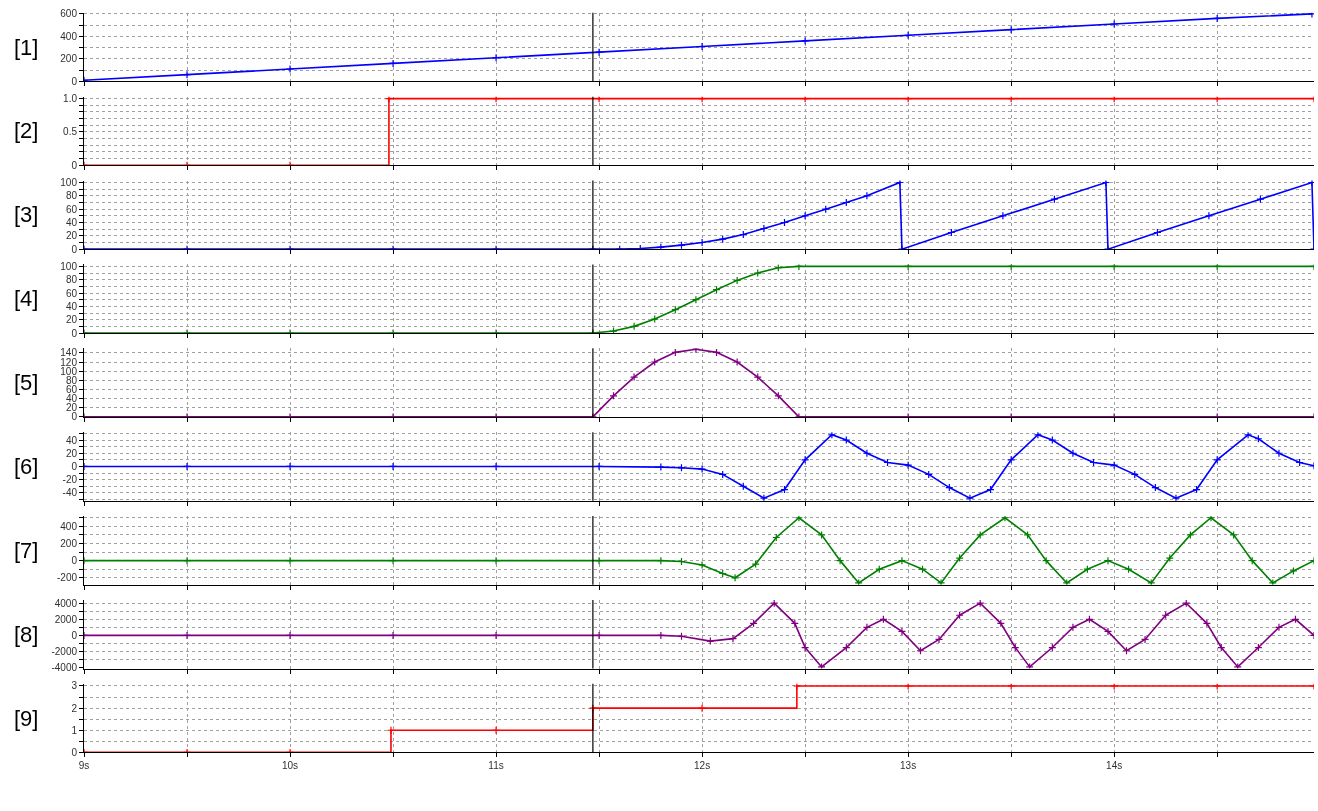 The width and height of the screenshot is (1318, 811). Describe the element at coordinates (69, 362) in the screenshot. I see `y-tick-label: 120` at that location.